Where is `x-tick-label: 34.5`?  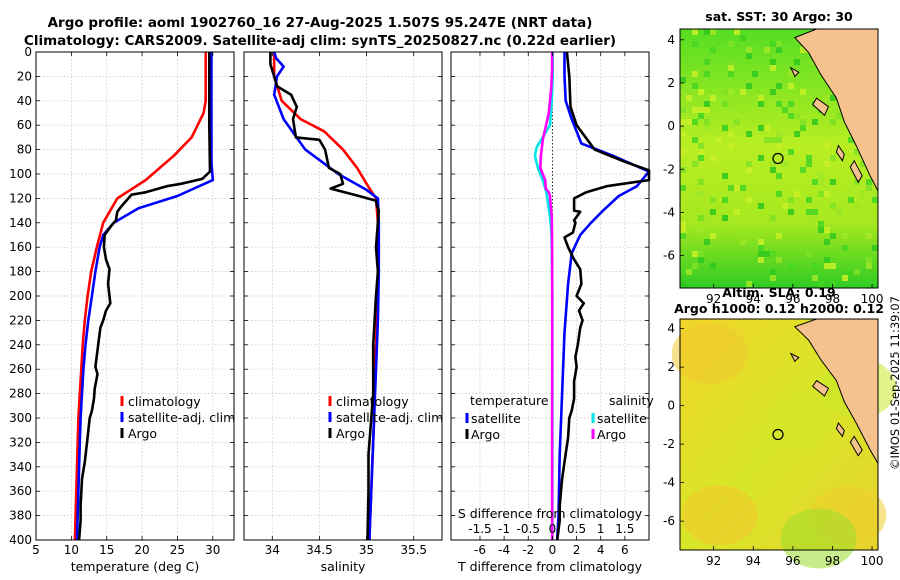 x-tick-label: 34.5 is located at coordinates (319, 550).